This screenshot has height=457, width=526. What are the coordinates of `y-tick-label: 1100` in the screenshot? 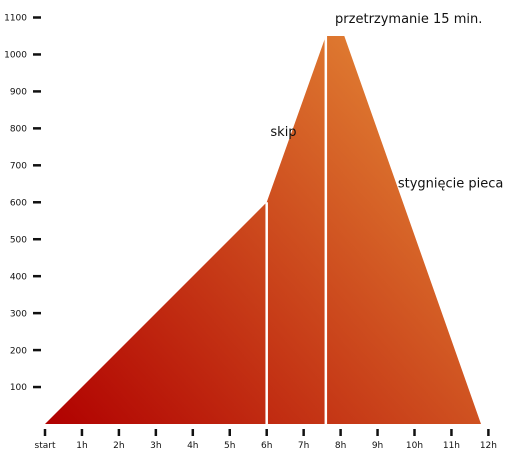 It's located at (15, 19).